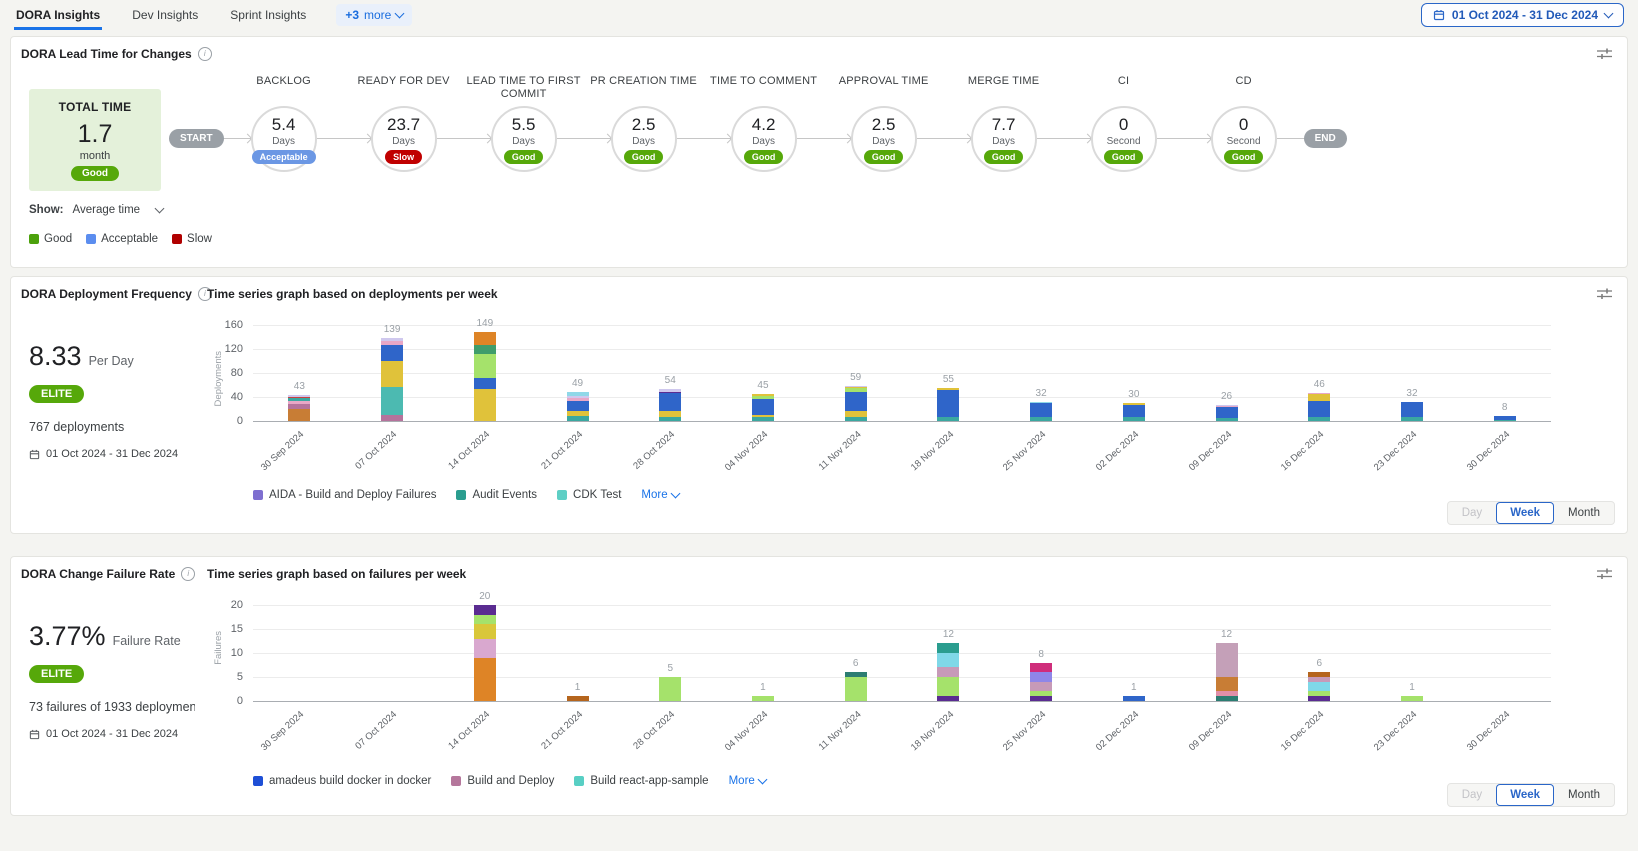 The image size is (1638, 851). I want to click on legend-item-aida-build-and-deploy-failures: AIDA - Build and Deploy Failures, so click(344, 495).